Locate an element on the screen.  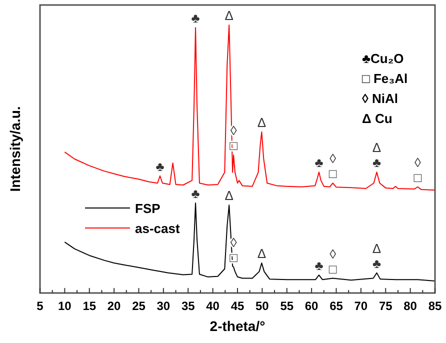
y-axis-title: Intensity/a.u. is located at coordinates (15, 149).